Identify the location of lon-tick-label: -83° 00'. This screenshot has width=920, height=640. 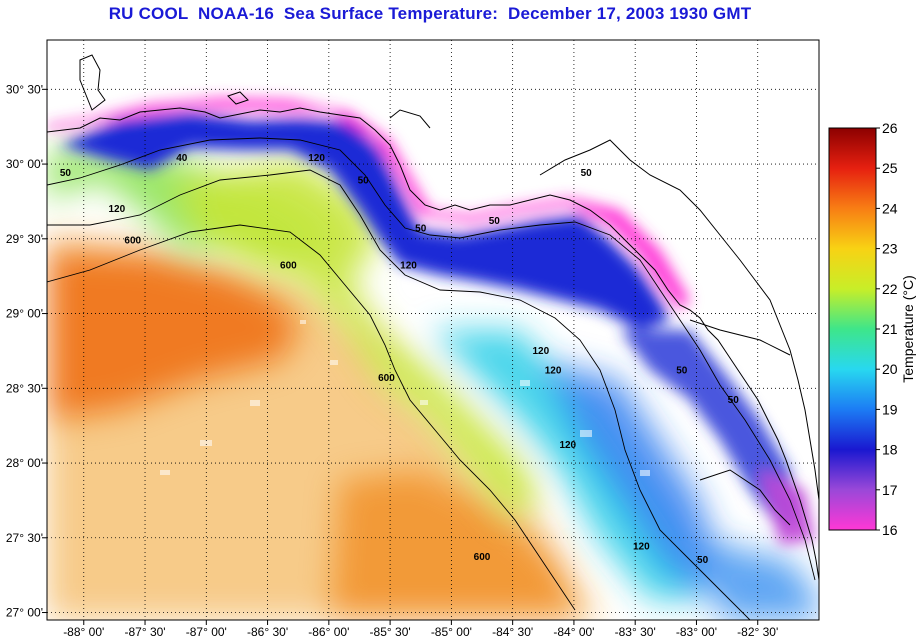
(696, 632).